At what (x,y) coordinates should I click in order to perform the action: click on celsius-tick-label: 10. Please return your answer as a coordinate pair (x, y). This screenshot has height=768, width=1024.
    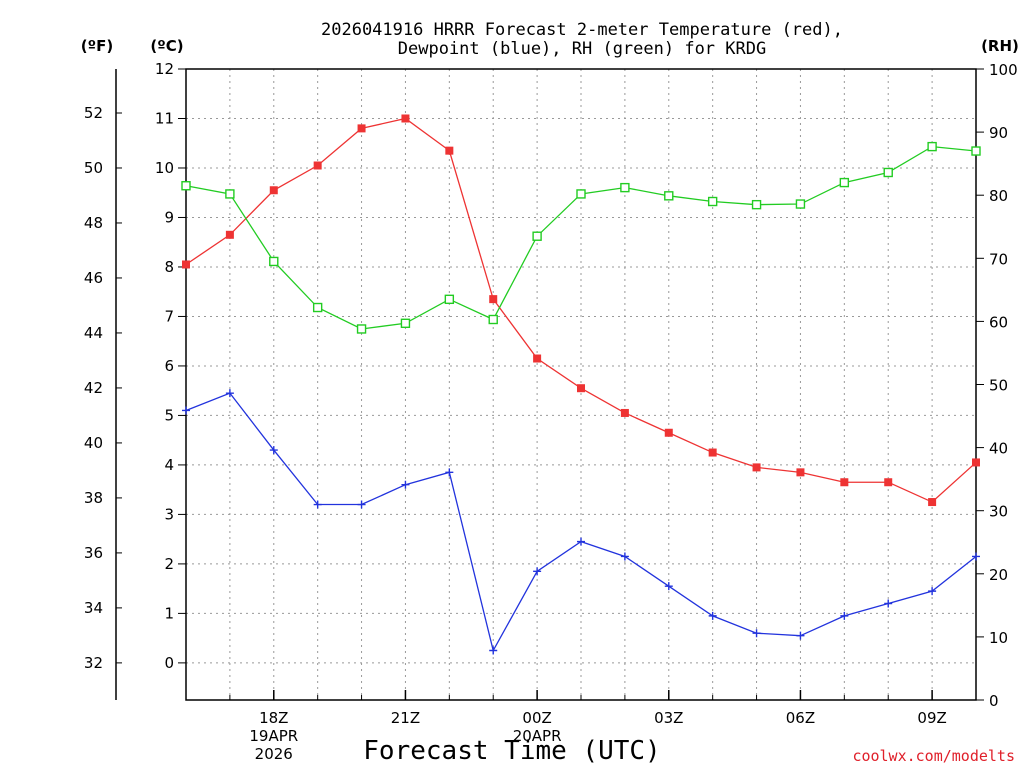
    Looking at the image, I should click on (164, 168).